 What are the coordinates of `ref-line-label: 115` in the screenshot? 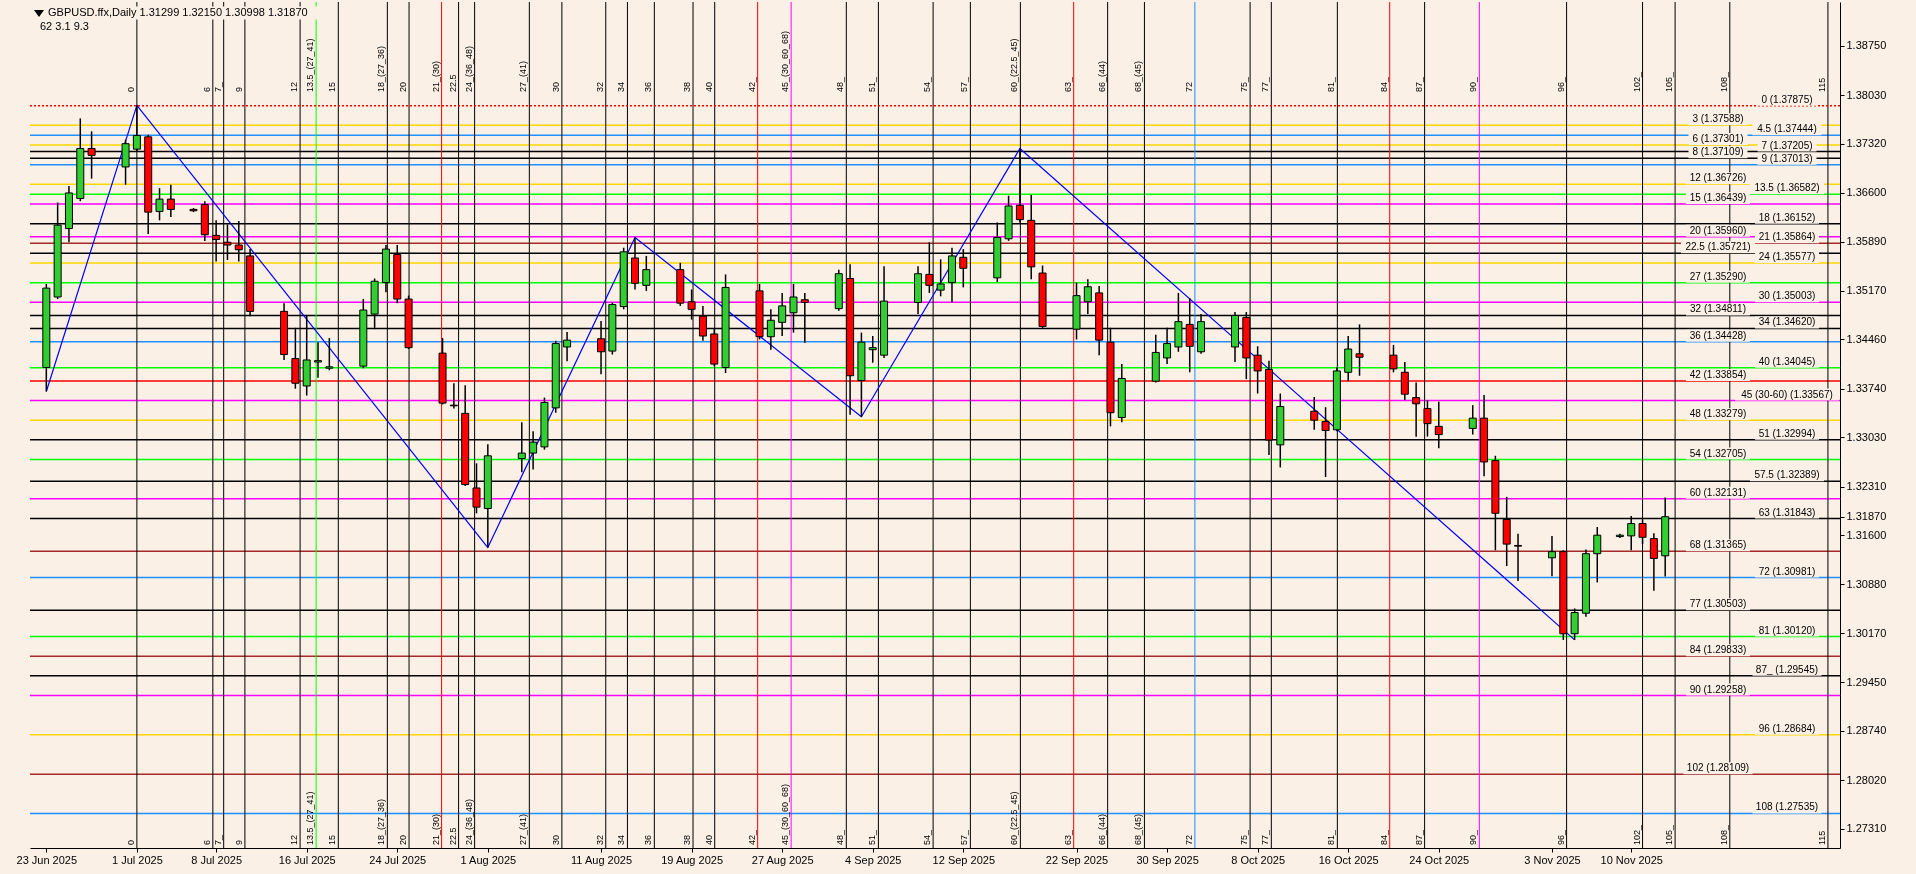 It's located at (1821, 84).